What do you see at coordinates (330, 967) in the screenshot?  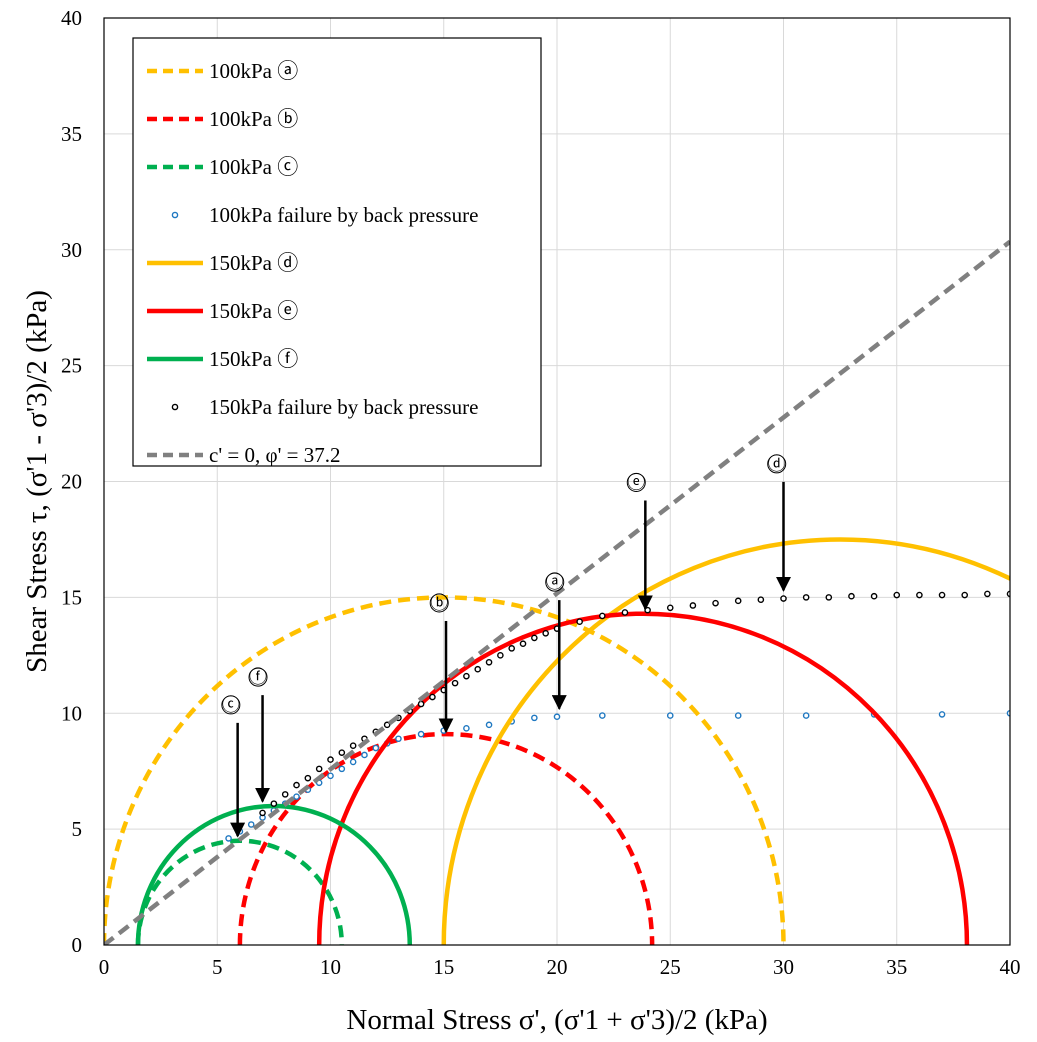 I see `x-tick-label: 10` at bounding box center [330, 967].